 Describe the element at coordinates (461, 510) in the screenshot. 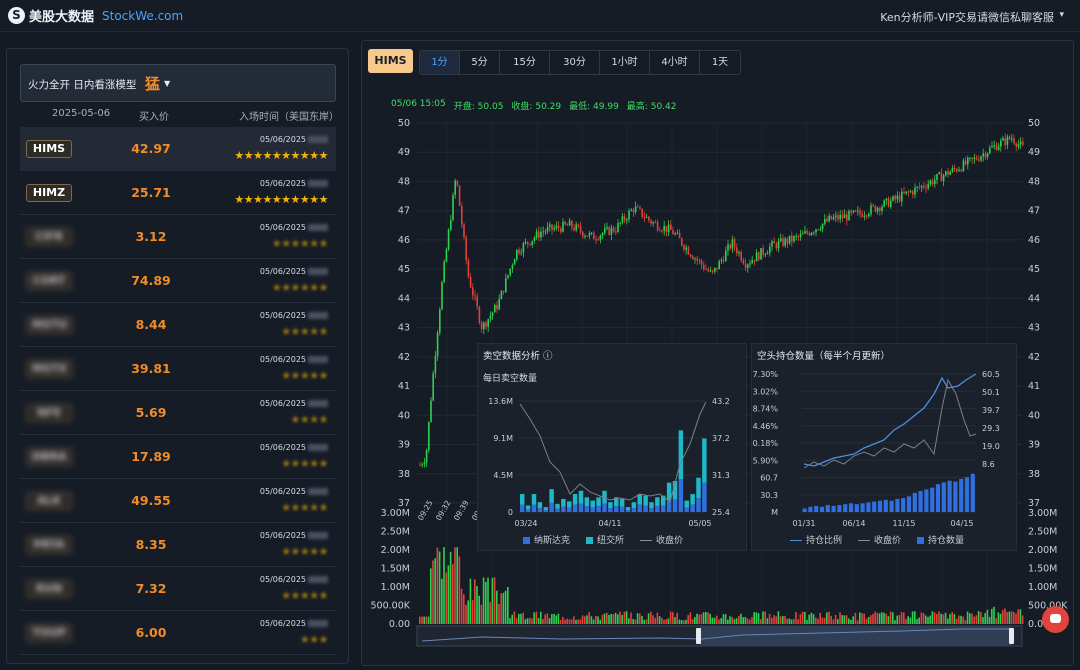

I see `time-tick: 09:39` at that location.